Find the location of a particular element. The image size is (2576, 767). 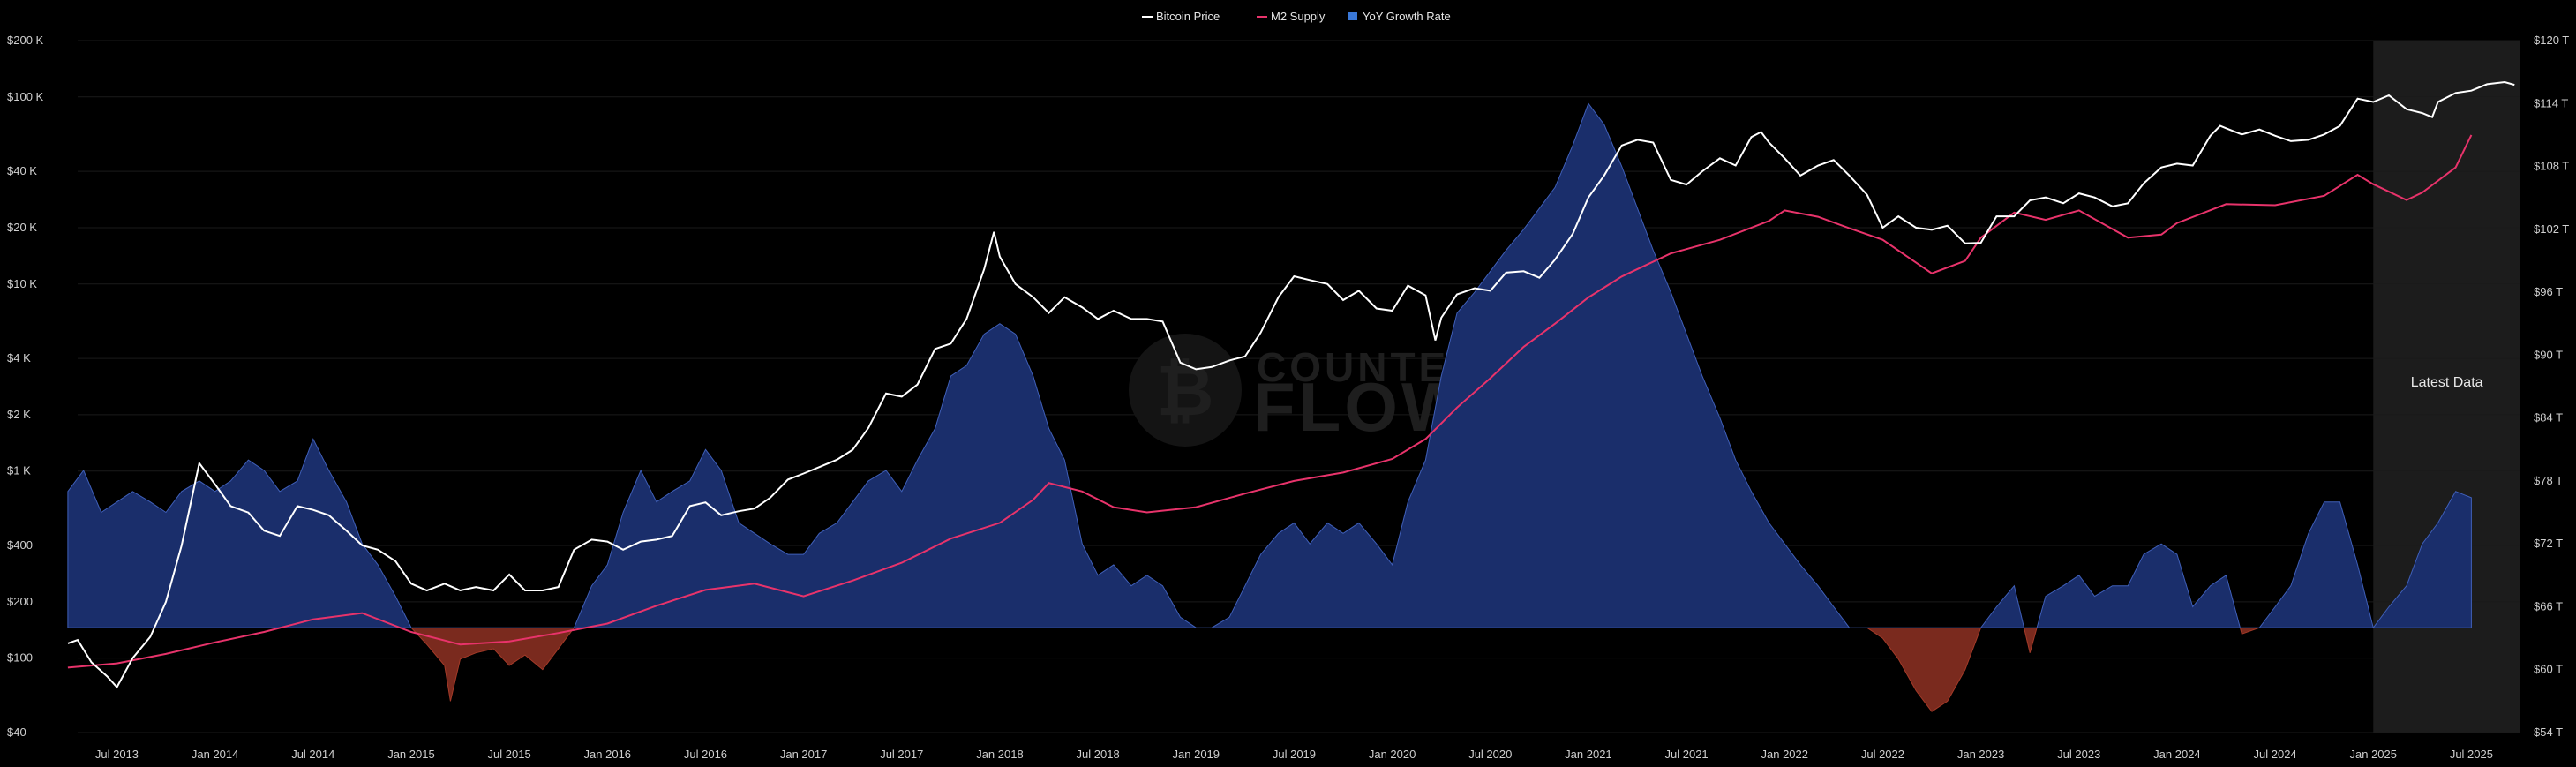

left-axis-tick-label: $200 K is located at coordinates (25, 40).